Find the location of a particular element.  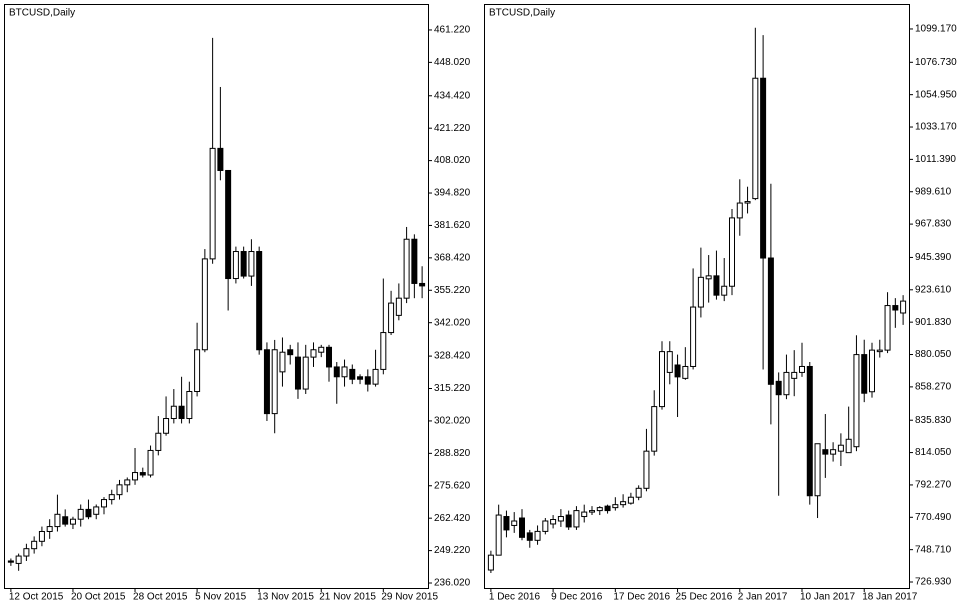

y-tick-label: 1054.950 is located at coordinates (936, 94).